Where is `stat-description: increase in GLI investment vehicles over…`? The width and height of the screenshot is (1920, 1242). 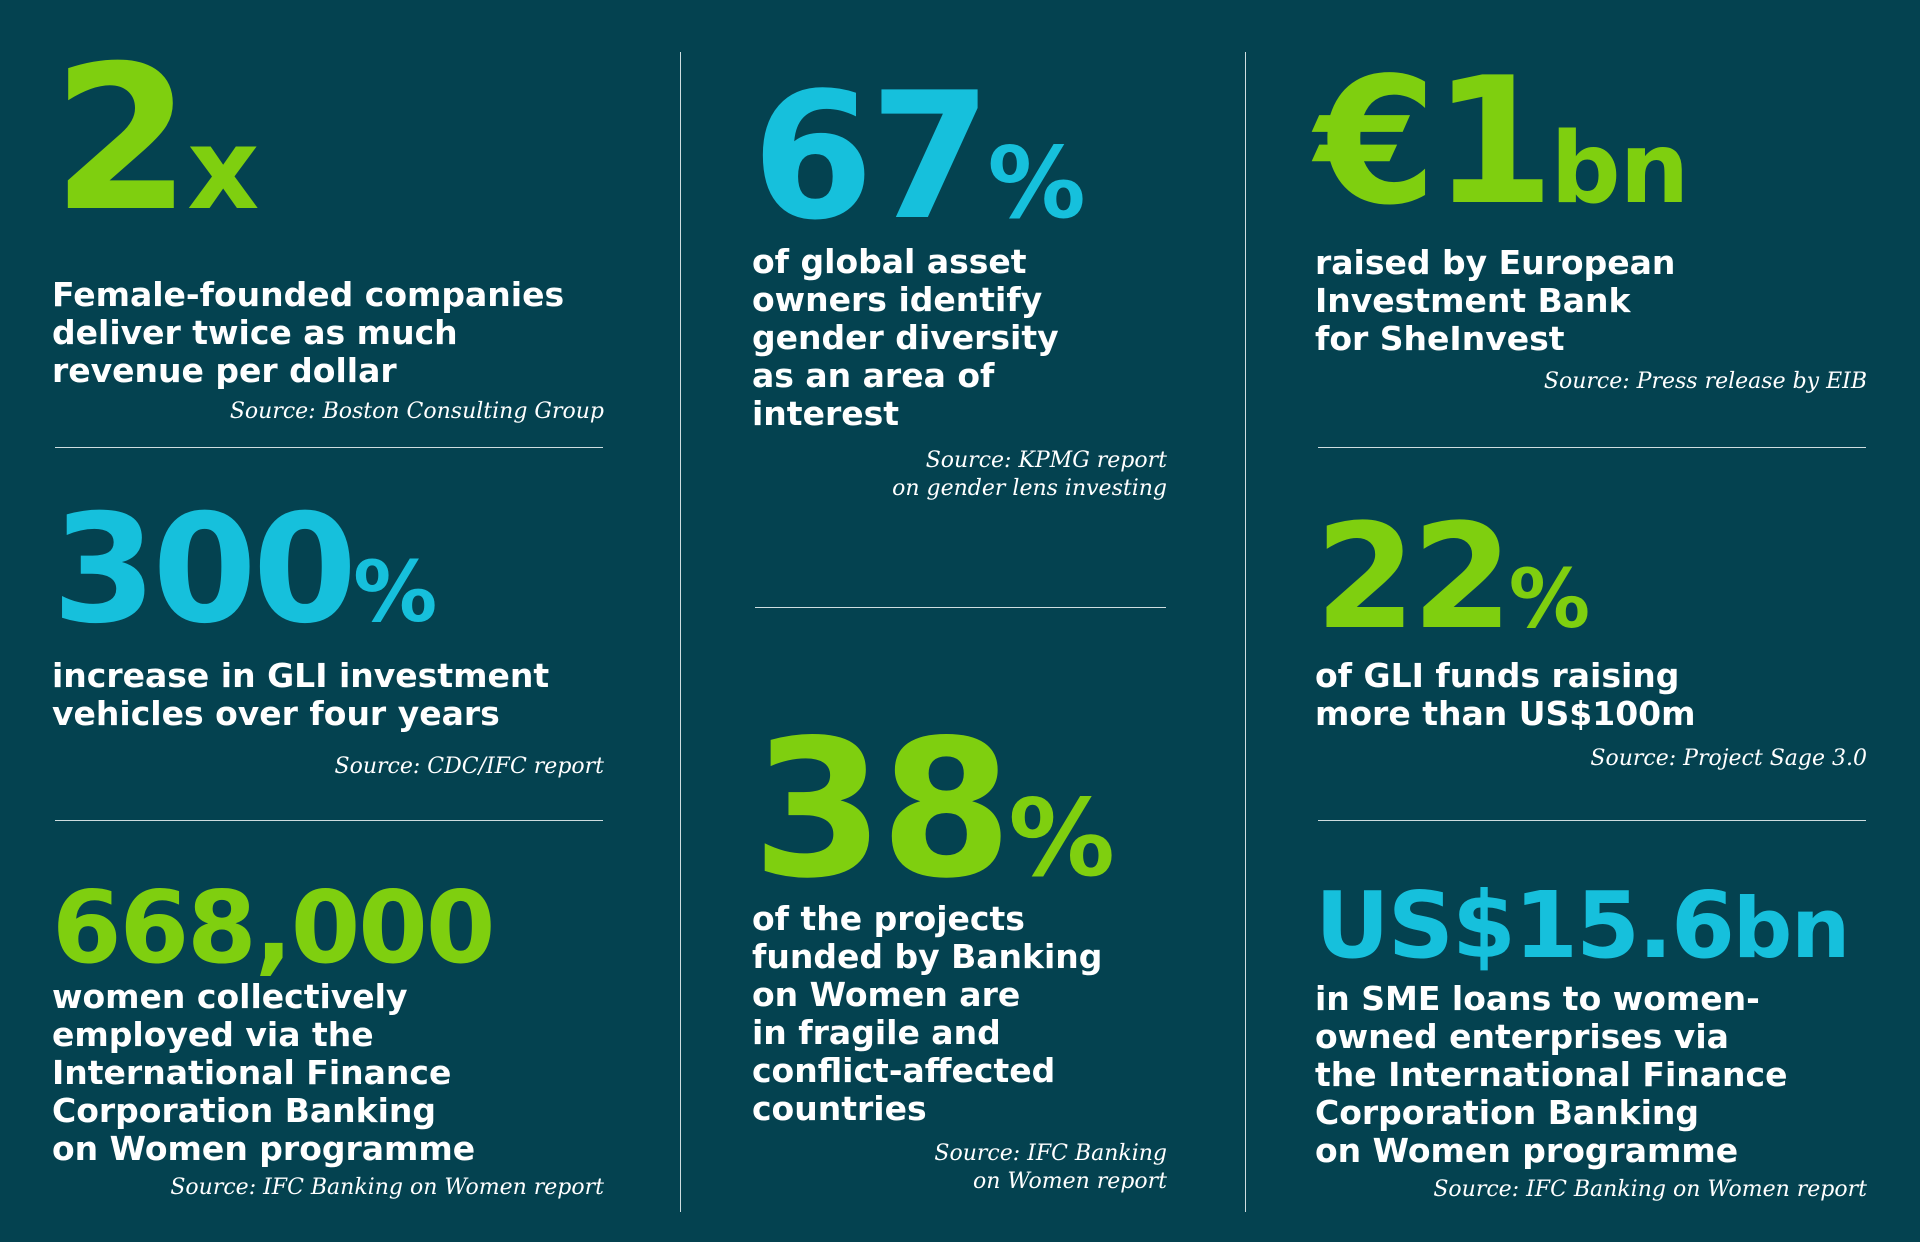 stat-description: increase in GLI investment vehicles over… is located at coordinates (301, 694).